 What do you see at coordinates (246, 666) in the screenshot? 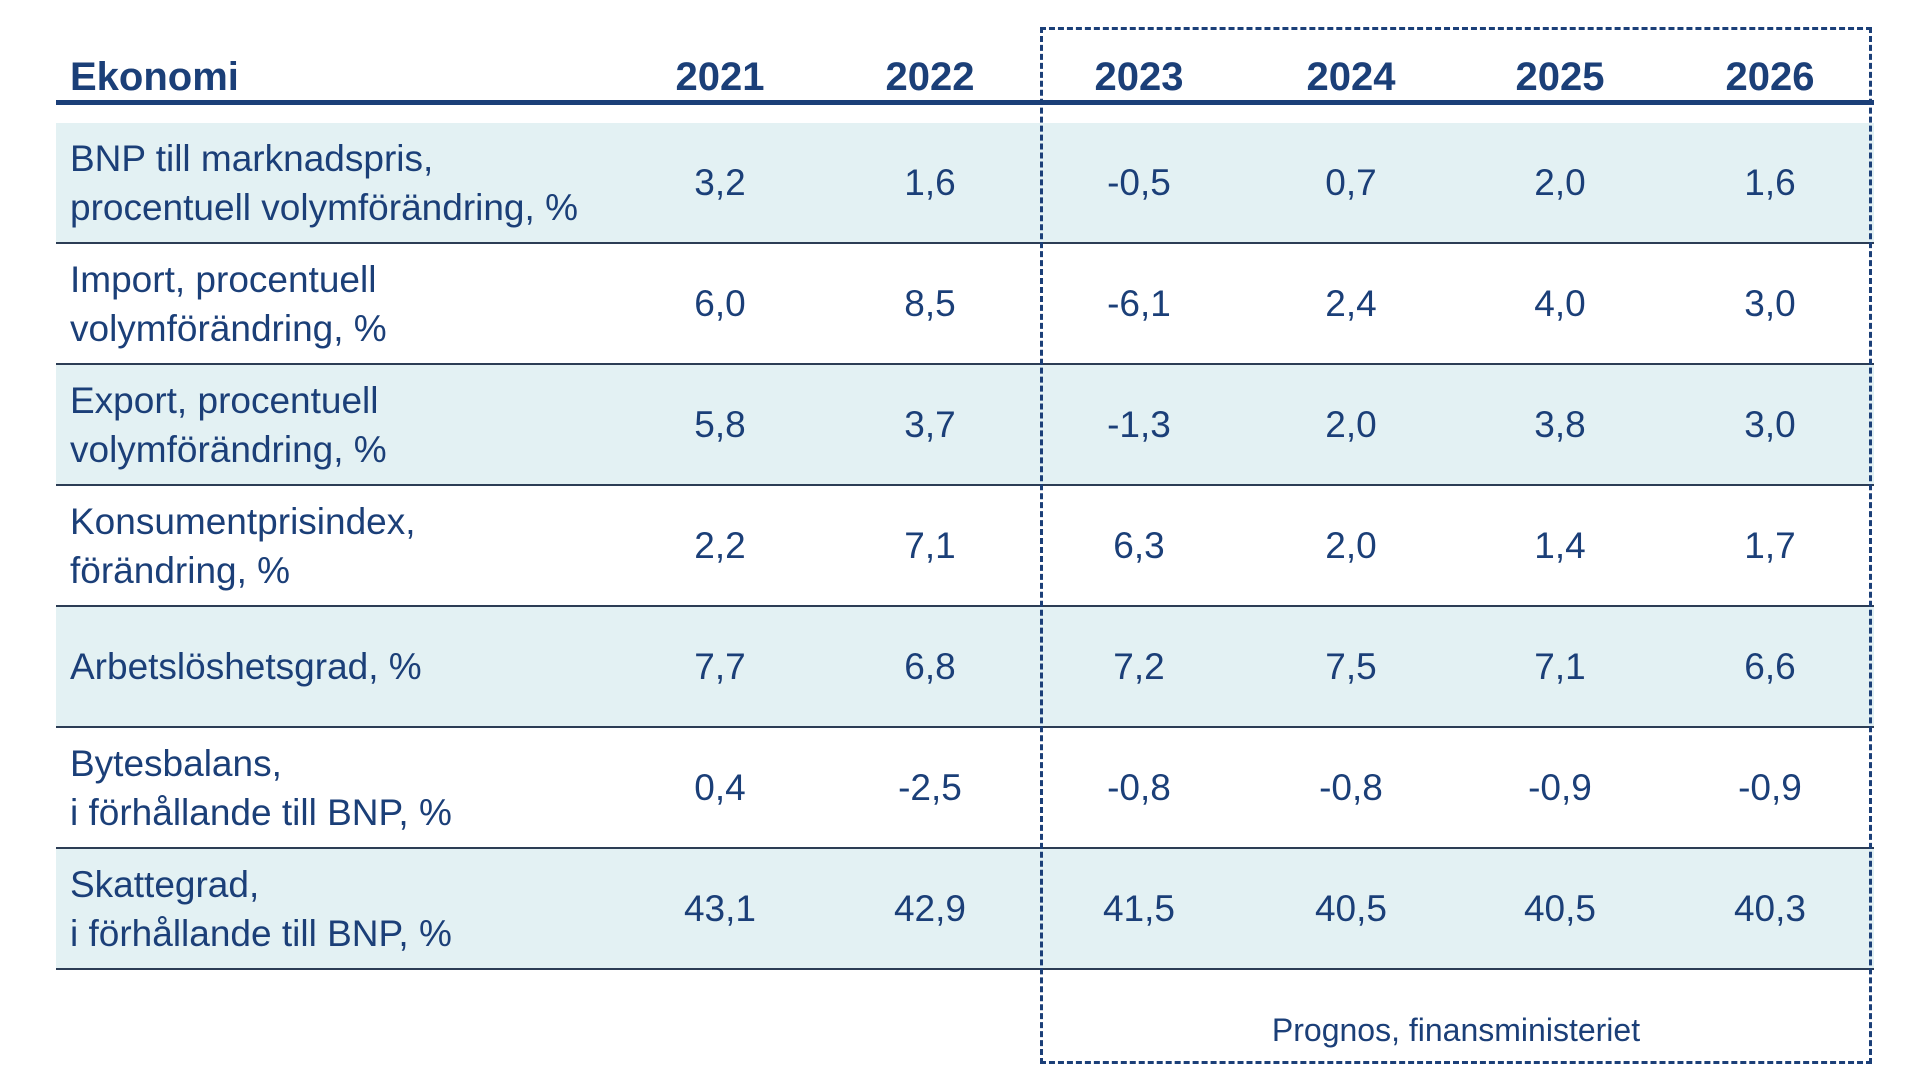
I see `row-label-text: Arbetslöshetsgrad, %` at bounding box center [246, 666].